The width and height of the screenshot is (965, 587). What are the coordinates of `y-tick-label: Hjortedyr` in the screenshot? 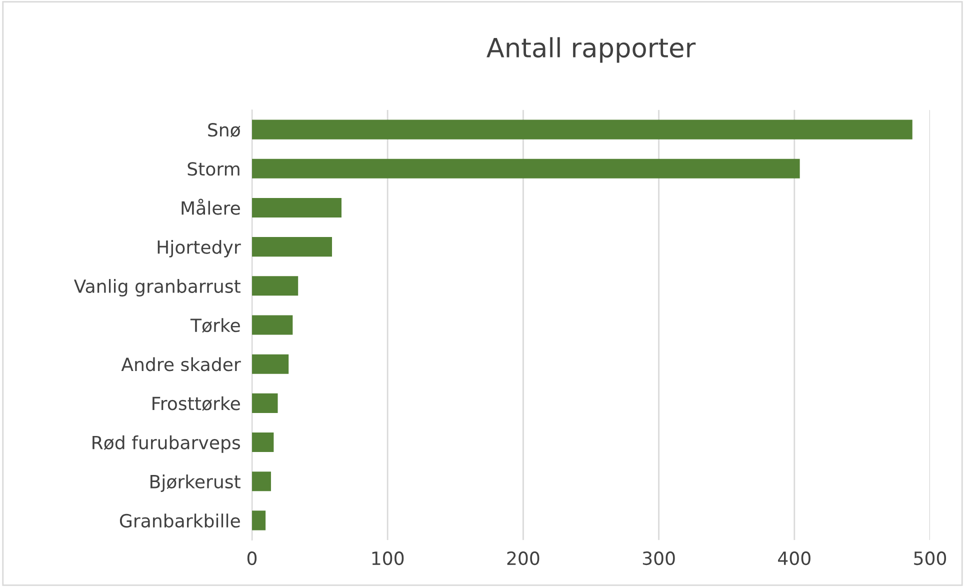 It's located at (199, 249).